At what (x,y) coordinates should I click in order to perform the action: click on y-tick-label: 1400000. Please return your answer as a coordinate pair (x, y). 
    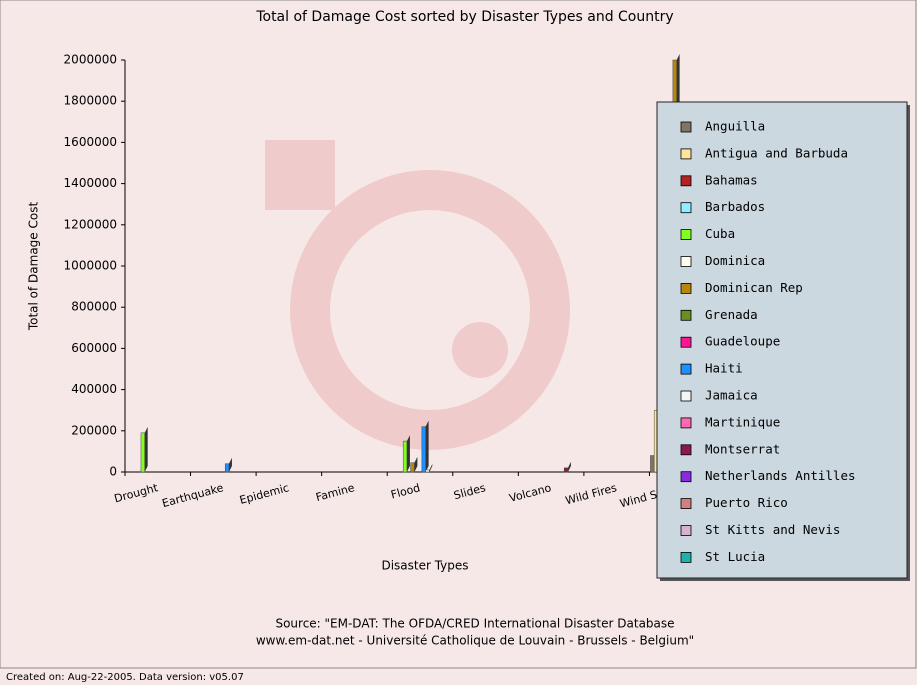
    Looking at the image, I should click on (90, 183).